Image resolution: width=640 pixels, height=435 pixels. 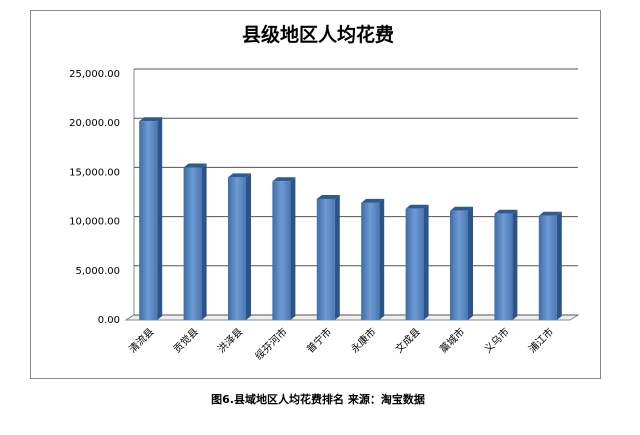 I want to click on caption: 图6.县域地区人均花费排名 来源：淘宝数据, so click(x=318, y=399).